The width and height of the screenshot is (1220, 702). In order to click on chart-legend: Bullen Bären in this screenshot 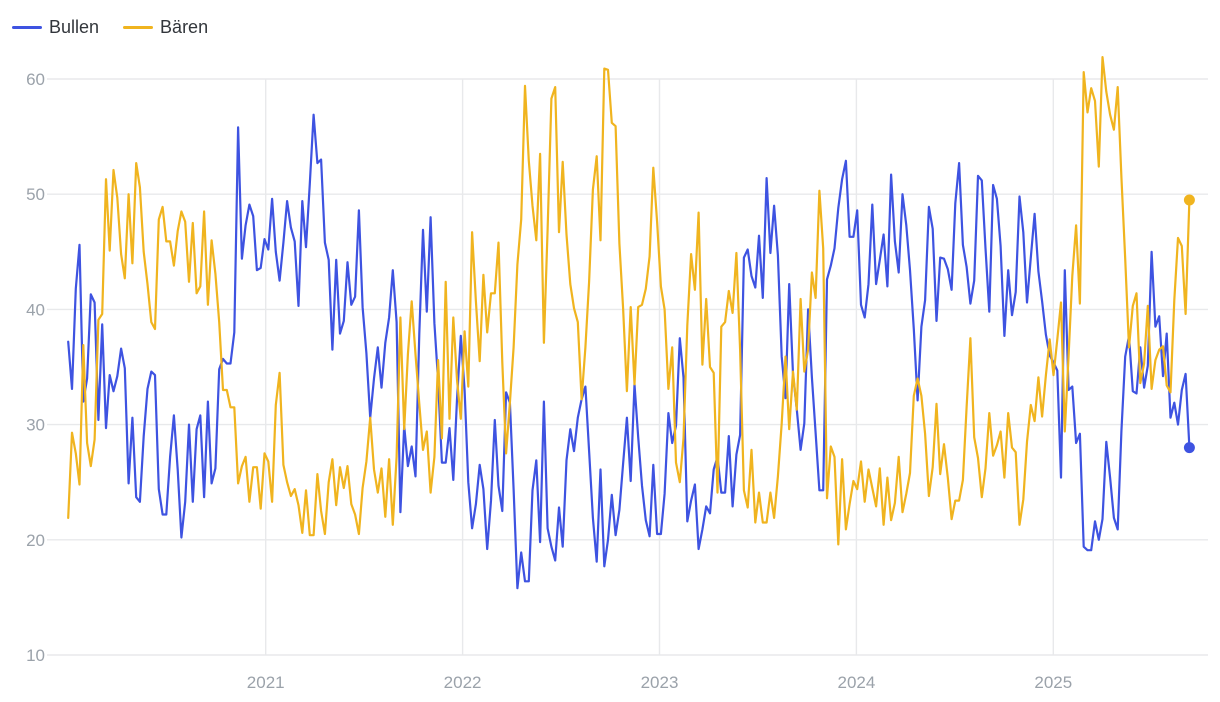, I will do `click(110, 27)`.